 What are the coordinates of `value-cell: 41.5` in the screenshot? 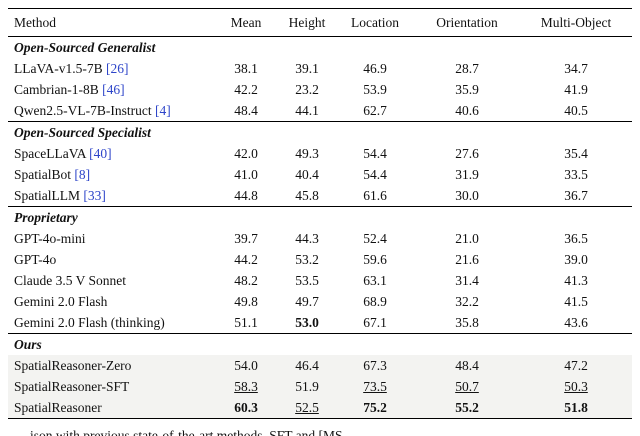 It's located at (576, 301).